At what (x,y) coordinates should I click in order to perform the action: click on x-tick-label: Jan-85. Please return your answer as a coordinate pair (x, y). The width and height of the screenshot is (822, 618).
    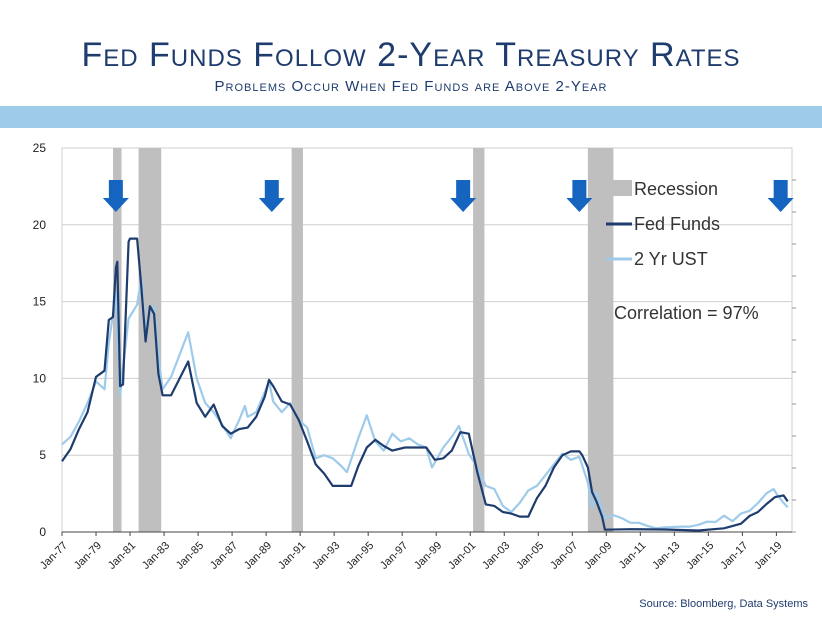
    Looking at the image, I should click on (190, 556).